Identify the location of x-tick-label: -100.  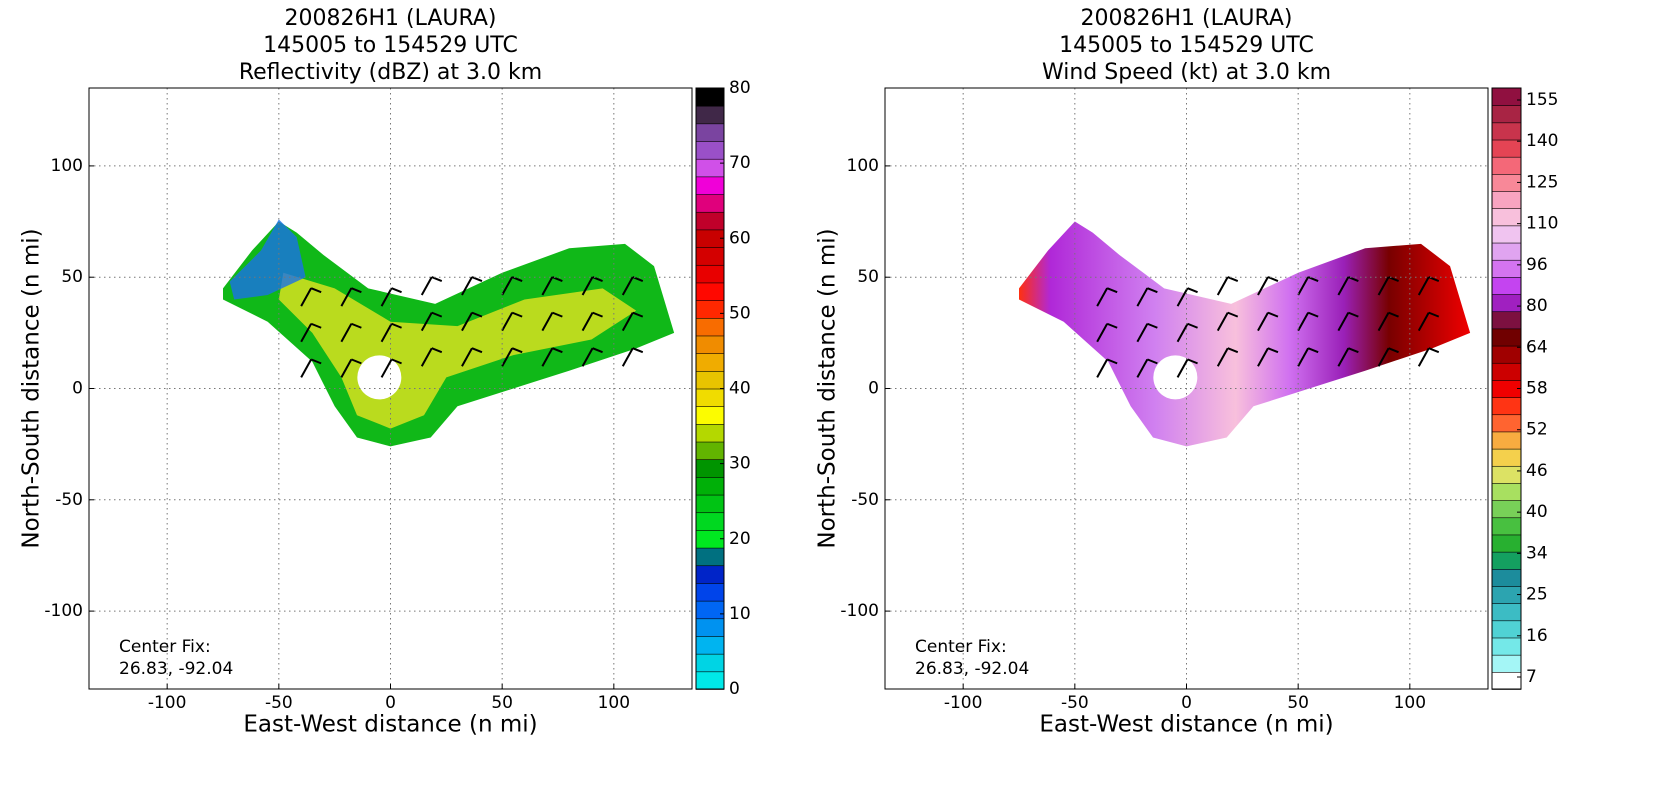
(167, 703).